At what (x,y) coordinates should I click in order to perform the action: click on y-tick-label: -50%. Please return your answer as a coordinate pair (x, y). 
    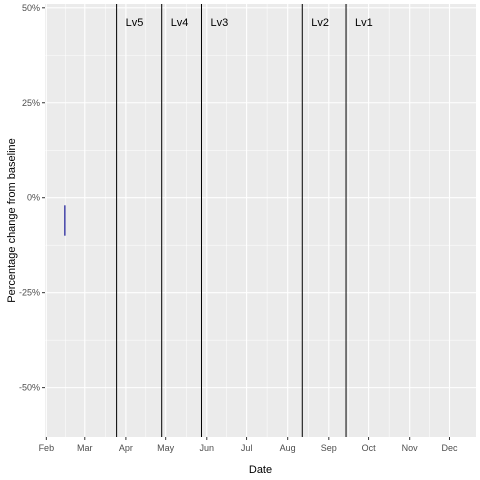
    Looking at the image, I should click on (29, 388).